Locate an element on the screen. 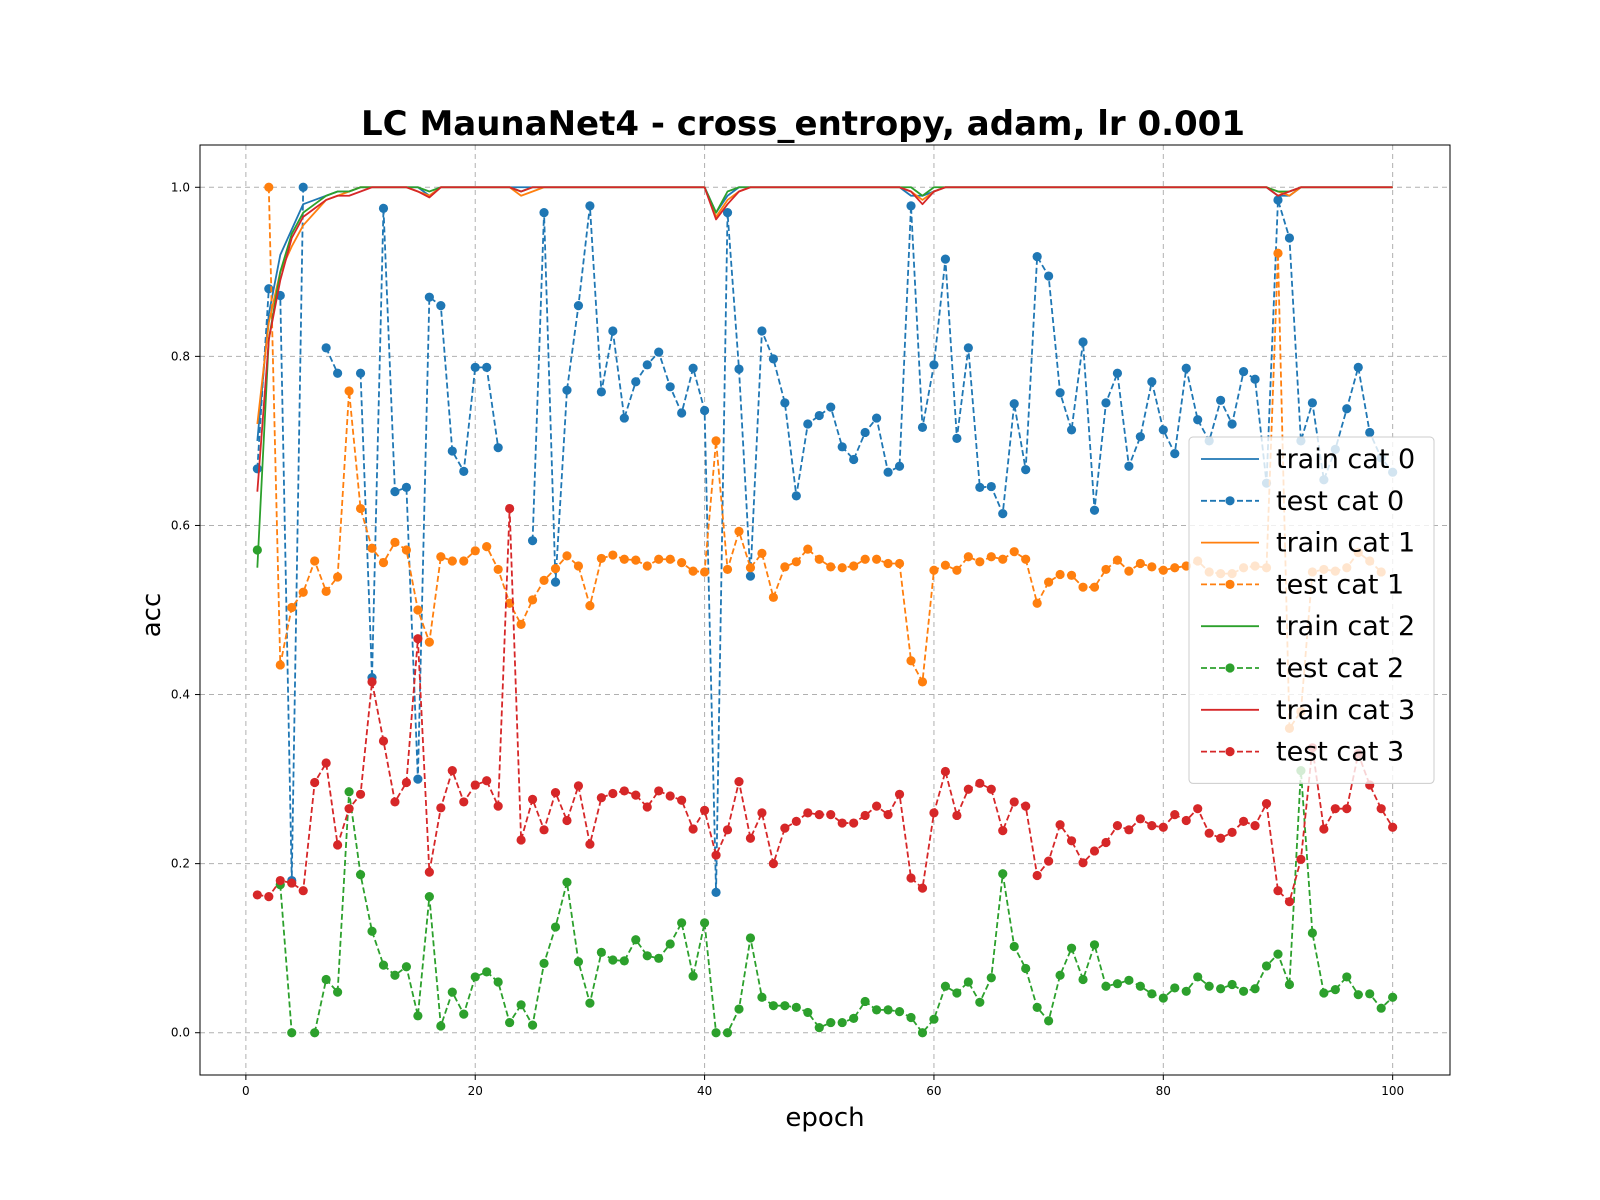 Image resolution: width=1600 pixels, height=1200 pixels. x-tick-label: 40 is located at coordinates (704, 1091).